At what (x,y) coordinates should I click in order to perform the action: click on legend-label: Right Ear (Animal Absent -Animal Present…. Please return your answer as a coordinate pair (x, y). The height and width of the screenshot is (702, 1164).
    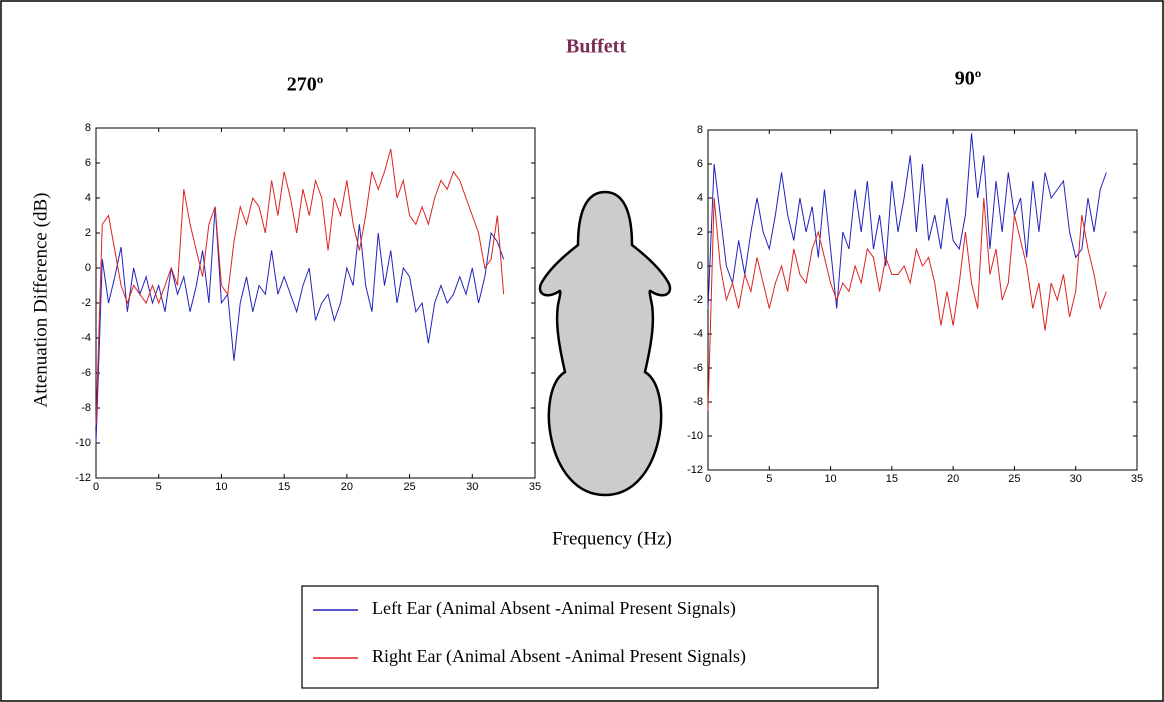
    Looking at the image, I should click on (559, 656).